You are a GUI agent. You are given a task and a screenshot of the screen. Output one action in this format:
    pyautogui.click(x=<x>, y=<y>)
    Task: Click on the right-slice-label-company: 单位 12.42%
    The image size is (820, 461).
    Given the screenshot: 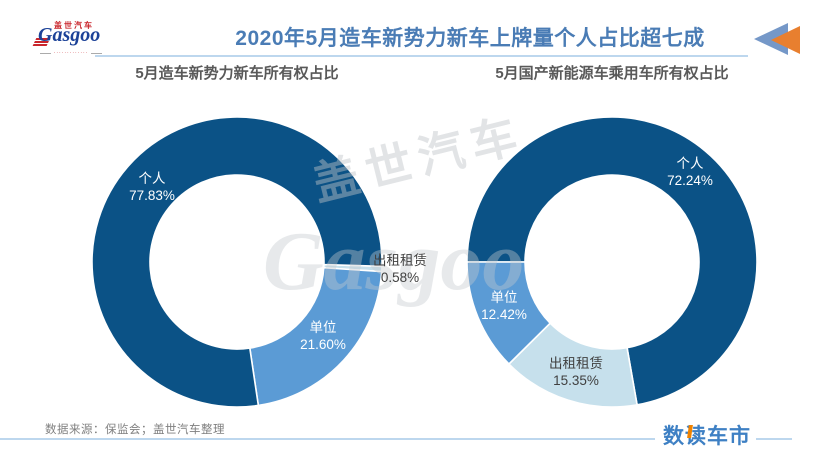 What is the action you would take?
    pyautogui.click(x=504, y=306)
    